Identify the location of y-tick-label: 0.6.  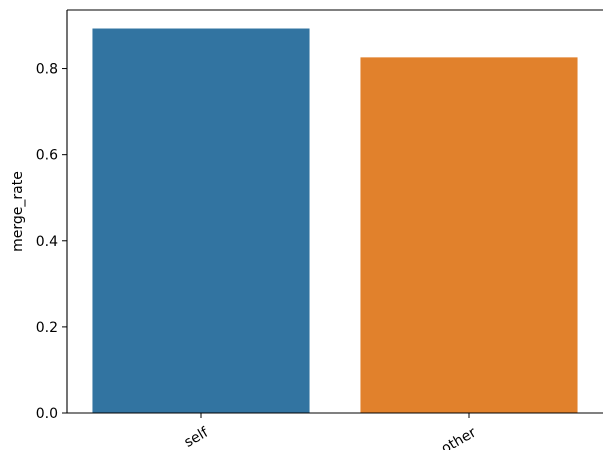
(47, 156).